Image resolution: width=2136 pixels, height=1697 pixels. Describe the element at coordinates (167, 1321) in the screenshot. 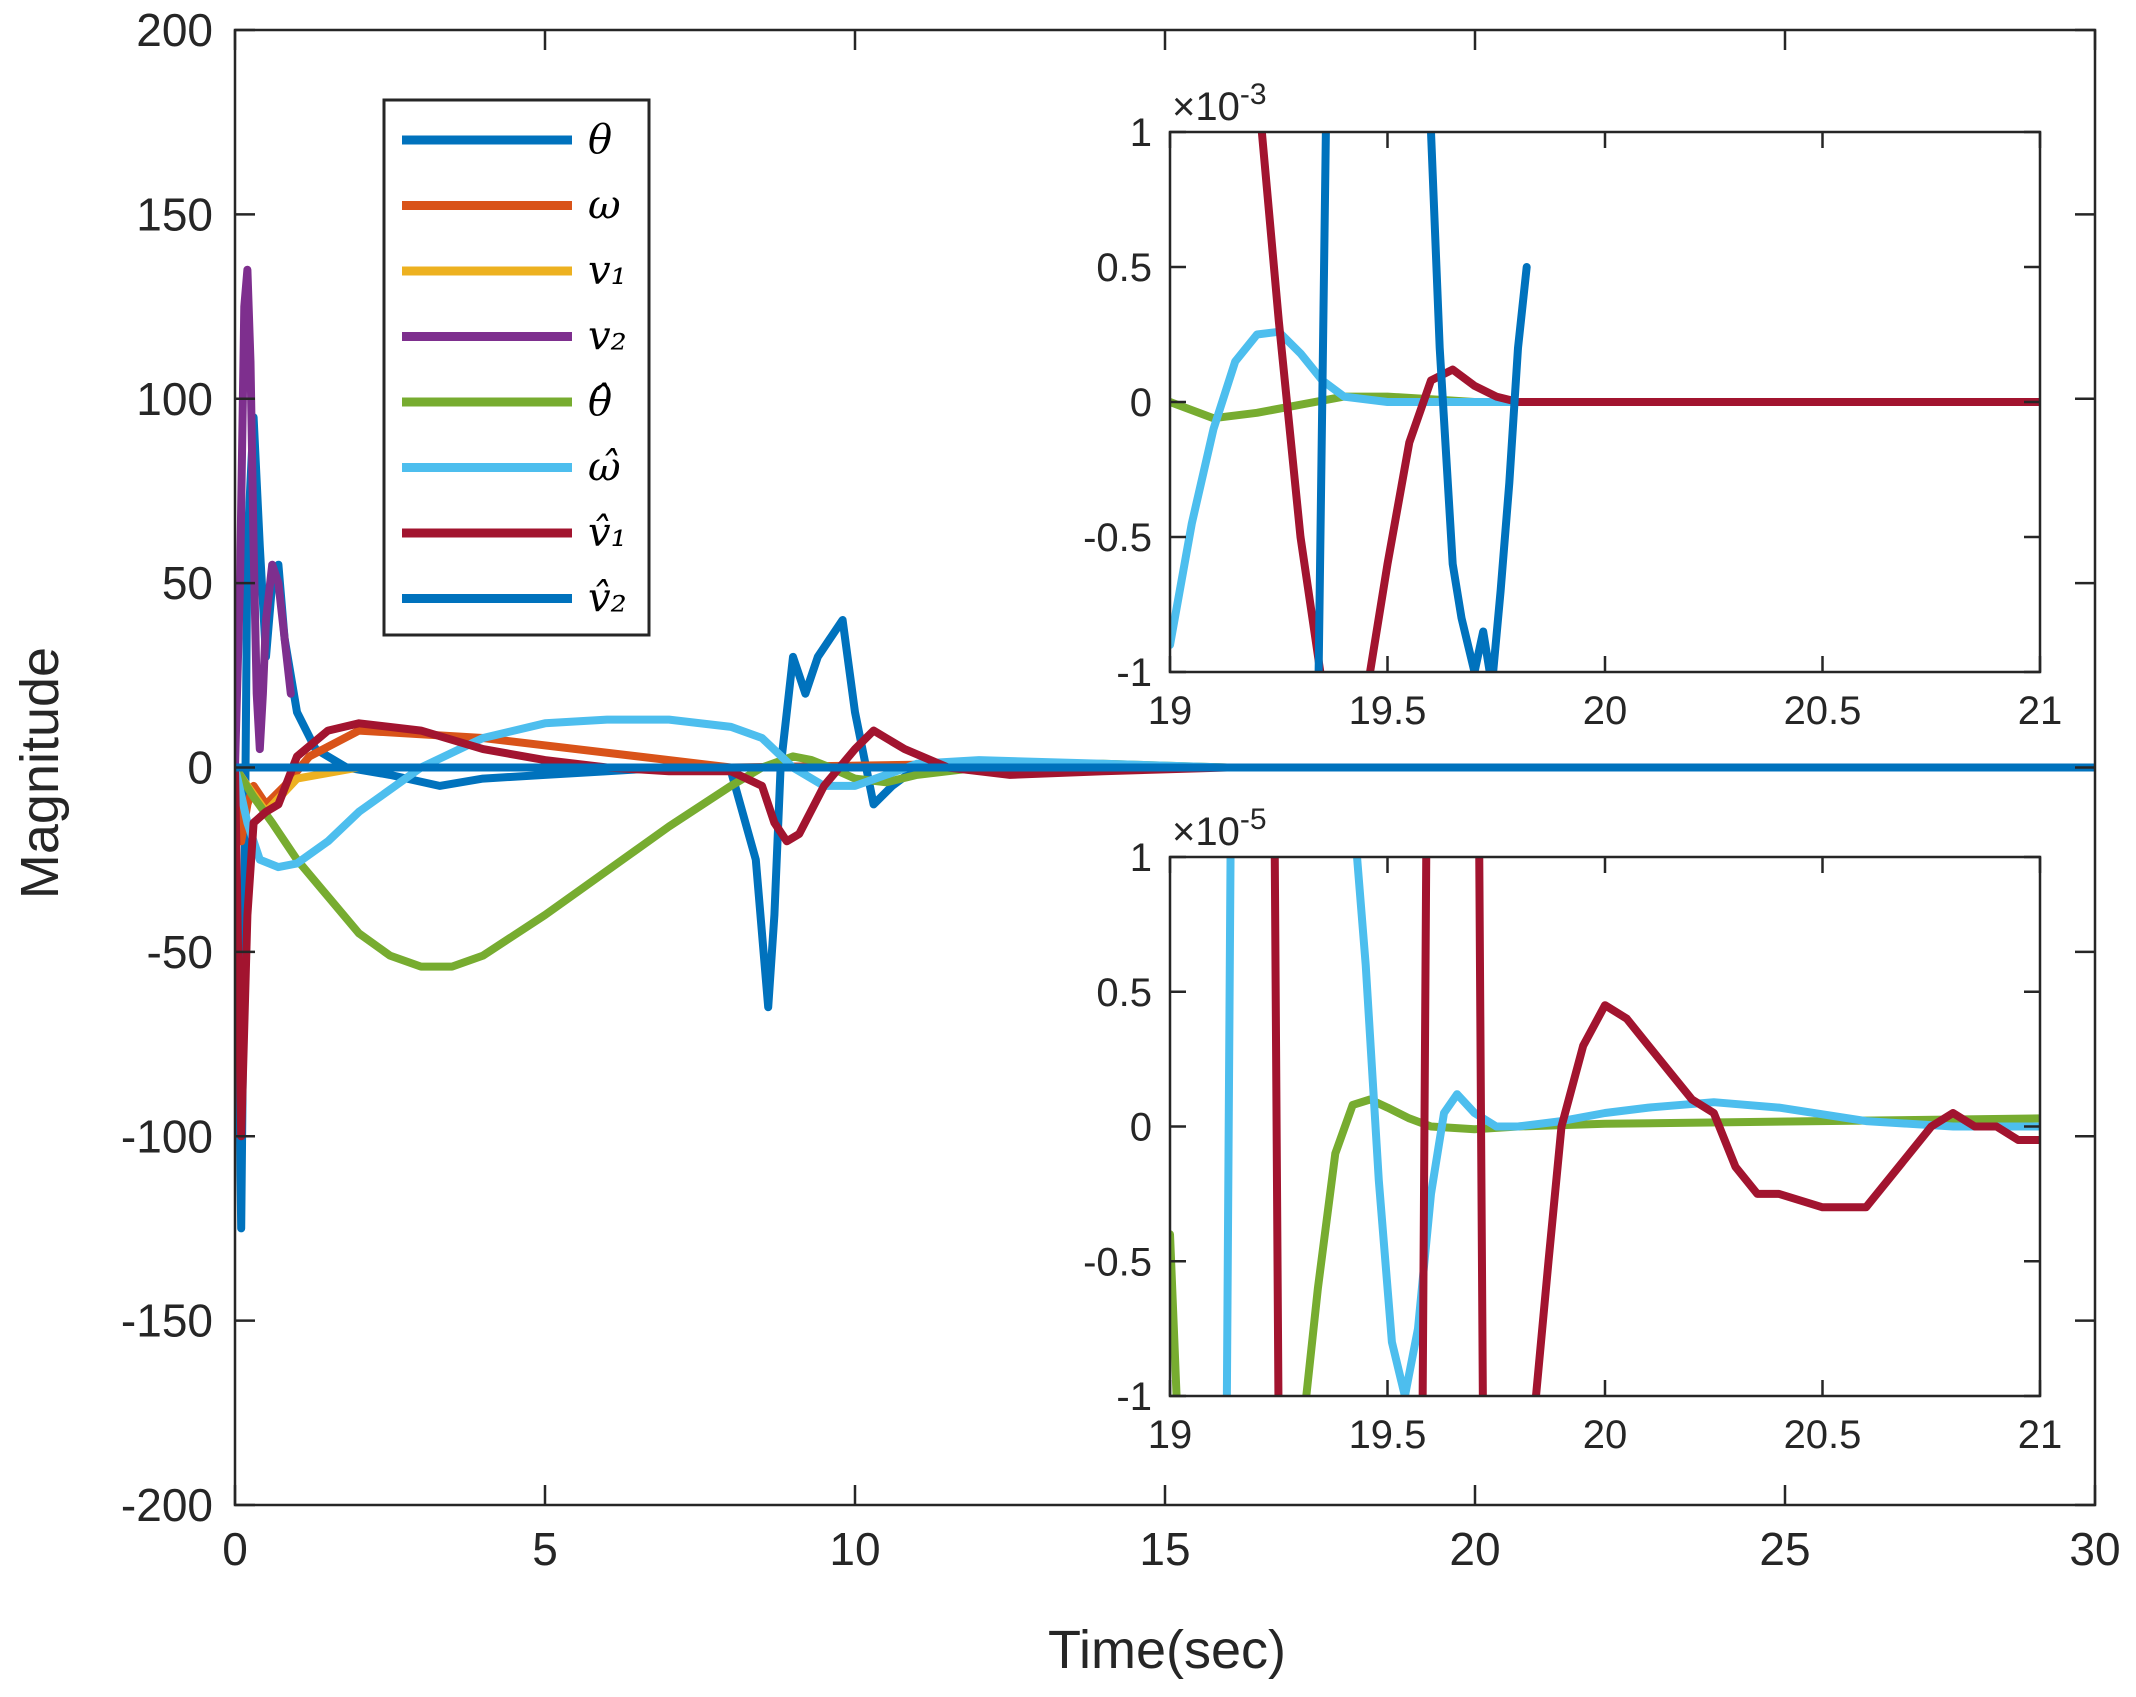

I see `main-y-tick-label: -150` at that location.